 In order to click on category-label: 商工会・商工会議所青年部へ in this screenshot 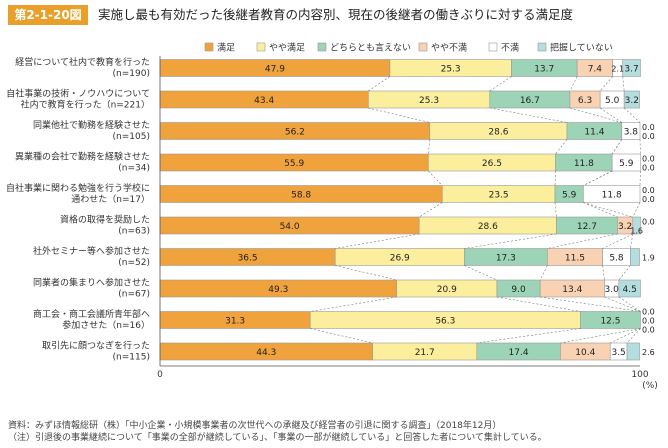, I will do `click(91, 314)`.